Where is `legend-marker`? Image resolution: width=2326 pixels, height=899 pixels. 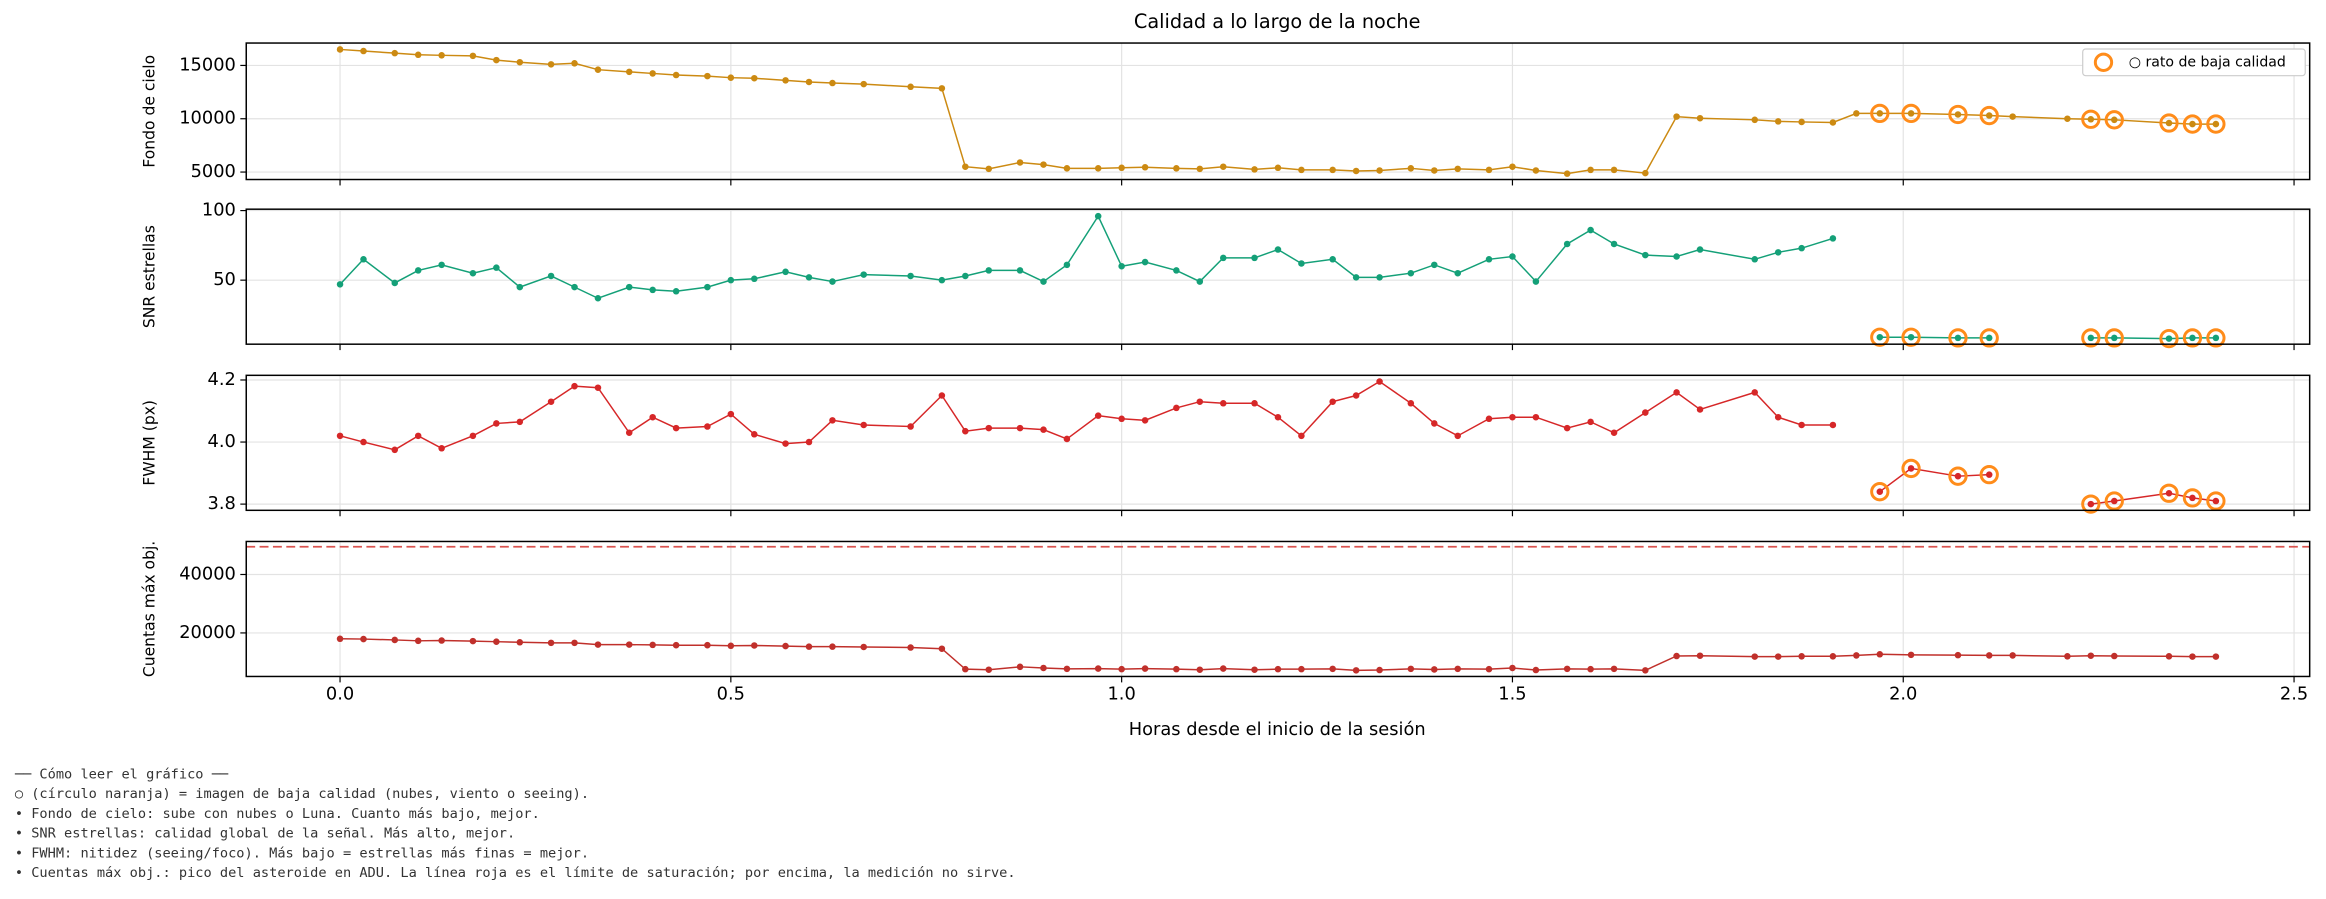 legend-marker is located at coordinates (2103, 62).